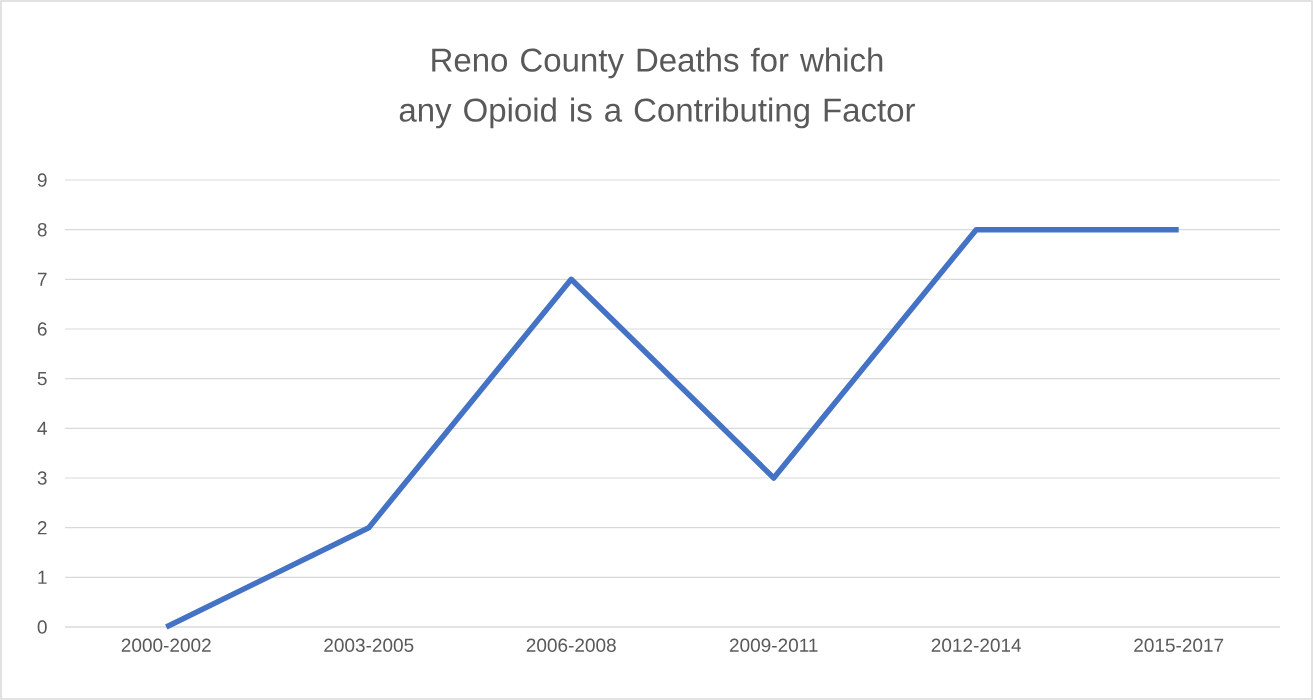 Image resolution: width=1313 pixels, height=700 pixels. I want to click on y-tick-label: 7, so click(42, 279).